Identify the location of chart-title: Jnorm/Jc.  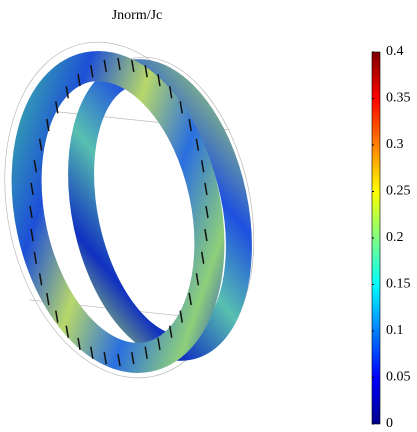
(137, 15).